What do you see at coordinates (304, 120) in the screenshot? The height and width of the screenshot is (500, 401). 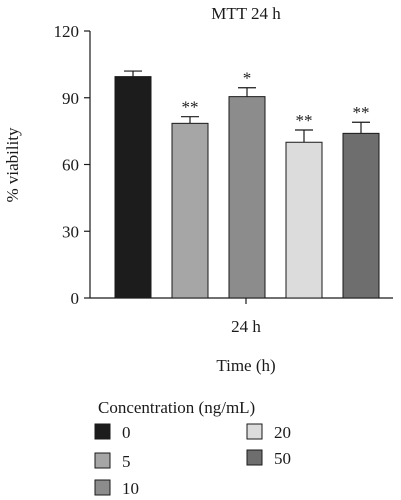 I see `significance-20: **` at bounding box center [304, 120].